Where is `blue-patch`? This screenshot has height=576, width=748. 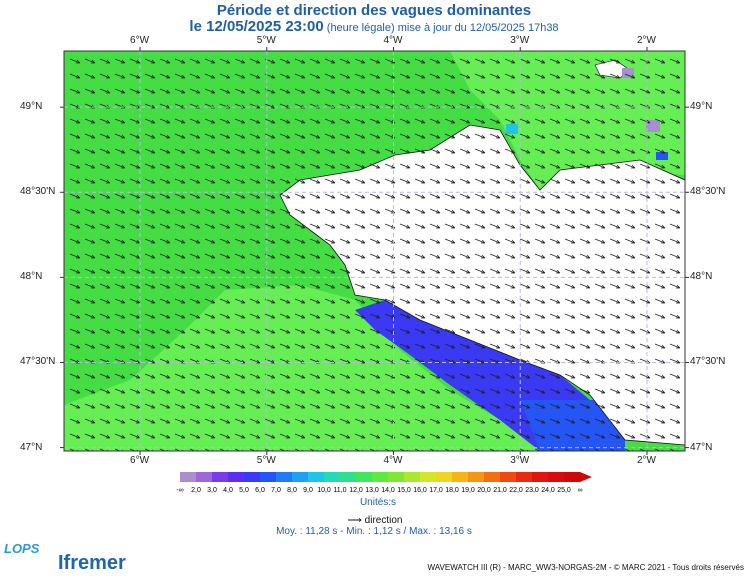 blue-patch is located at coordinates (662, 156).